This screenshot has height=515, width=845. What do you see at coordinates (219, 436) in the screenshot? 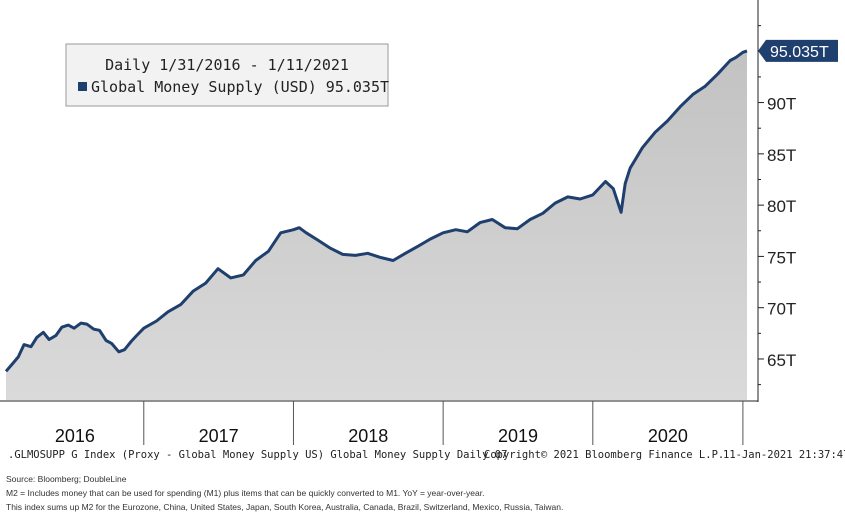
I see `x-tick-label: 2017` at bounding box center [219, 436].